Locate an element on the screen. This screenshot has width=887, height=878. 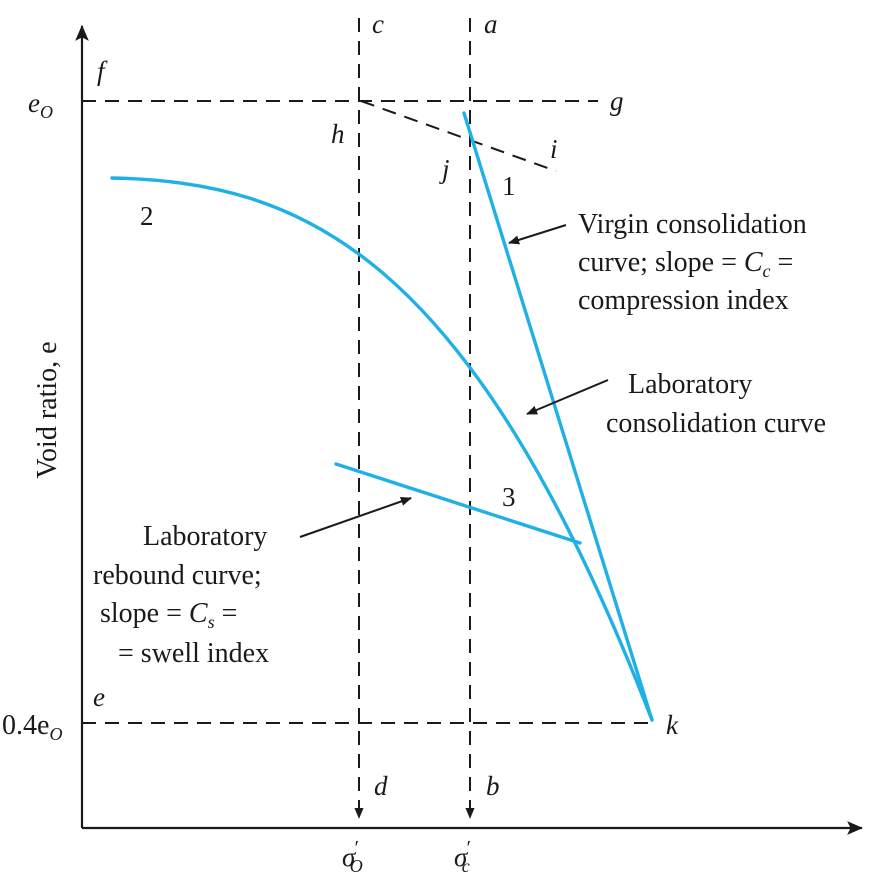
point-i: i is located at coordinates (554, 149).